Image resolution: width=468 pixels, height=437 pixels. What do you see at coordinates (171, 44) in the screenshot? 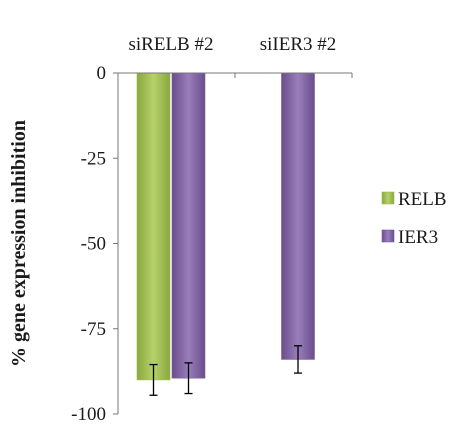
I see `category-label: siRELB #2` at bounding box center [171, 44].